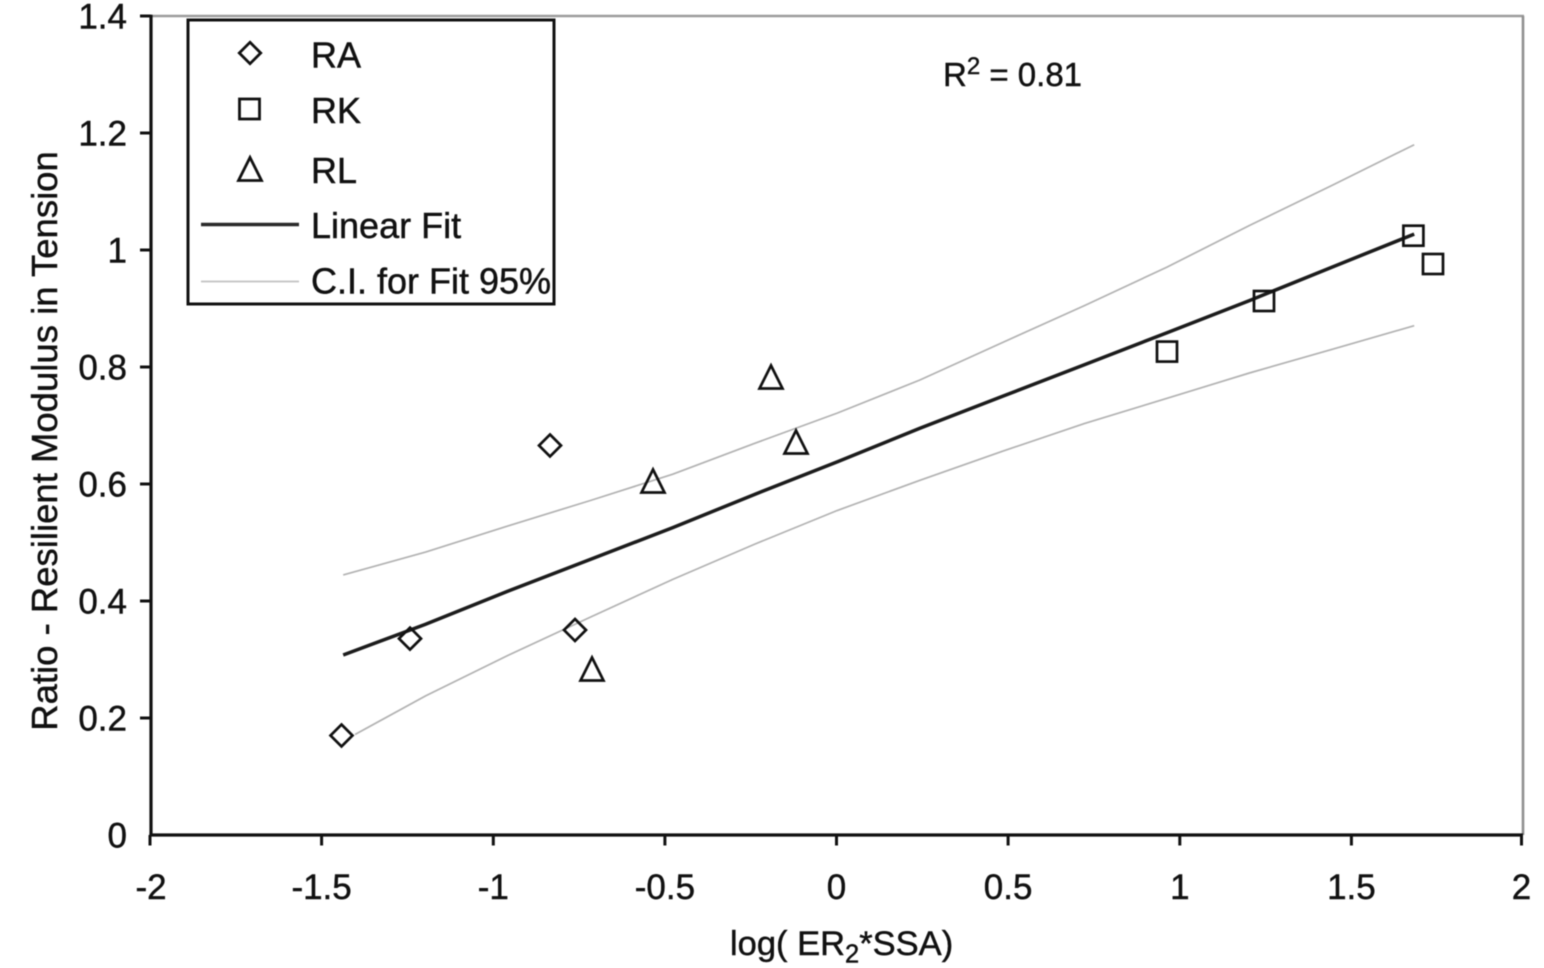 The image size is (1544, 968). I want to click on svg-text: -1, so click(493, 887).